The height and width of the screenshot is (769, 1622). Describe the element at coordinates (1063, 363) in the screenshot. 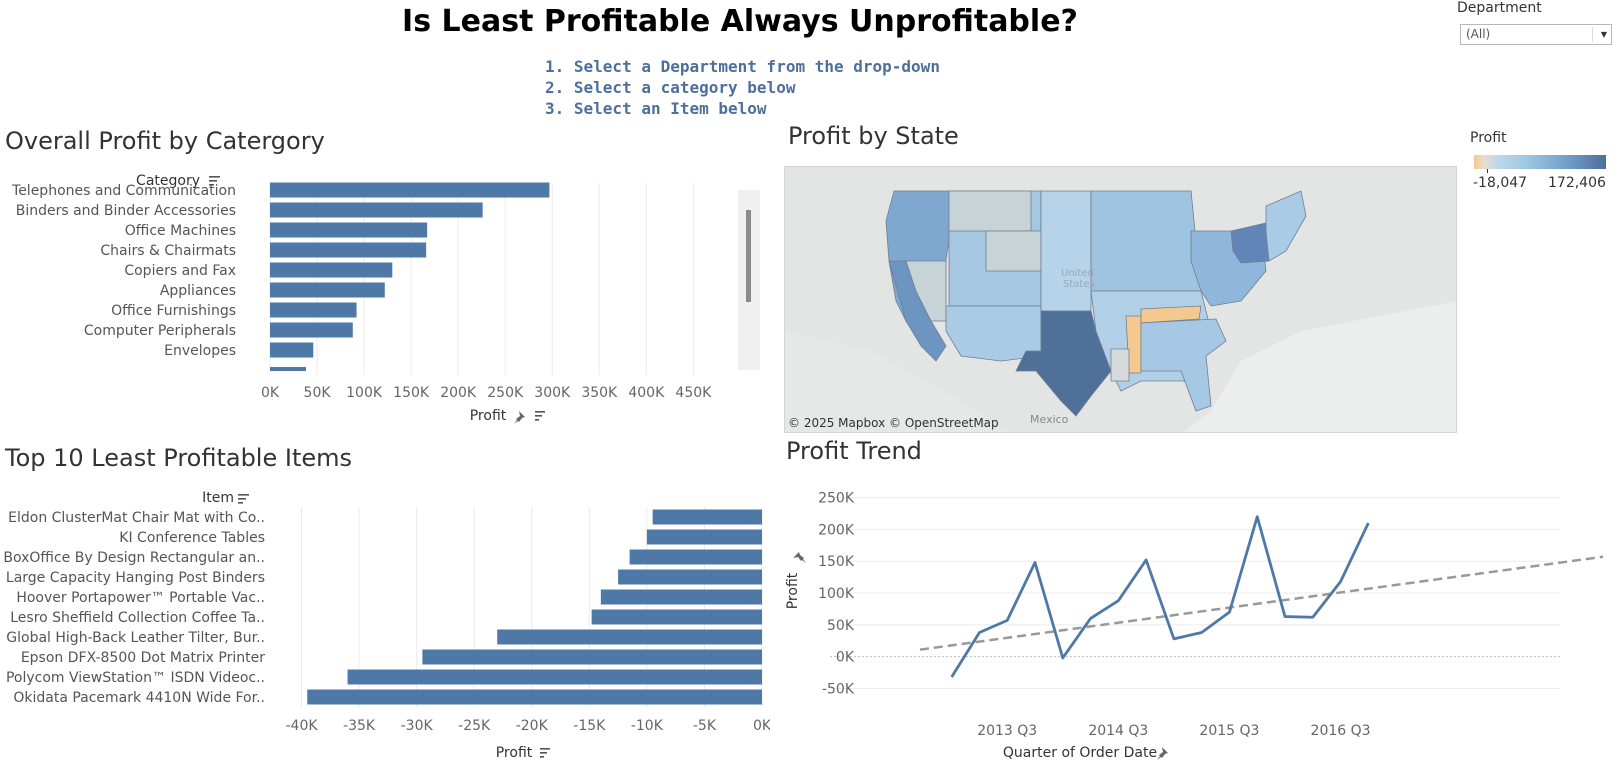

I see `state-texas` at that location.